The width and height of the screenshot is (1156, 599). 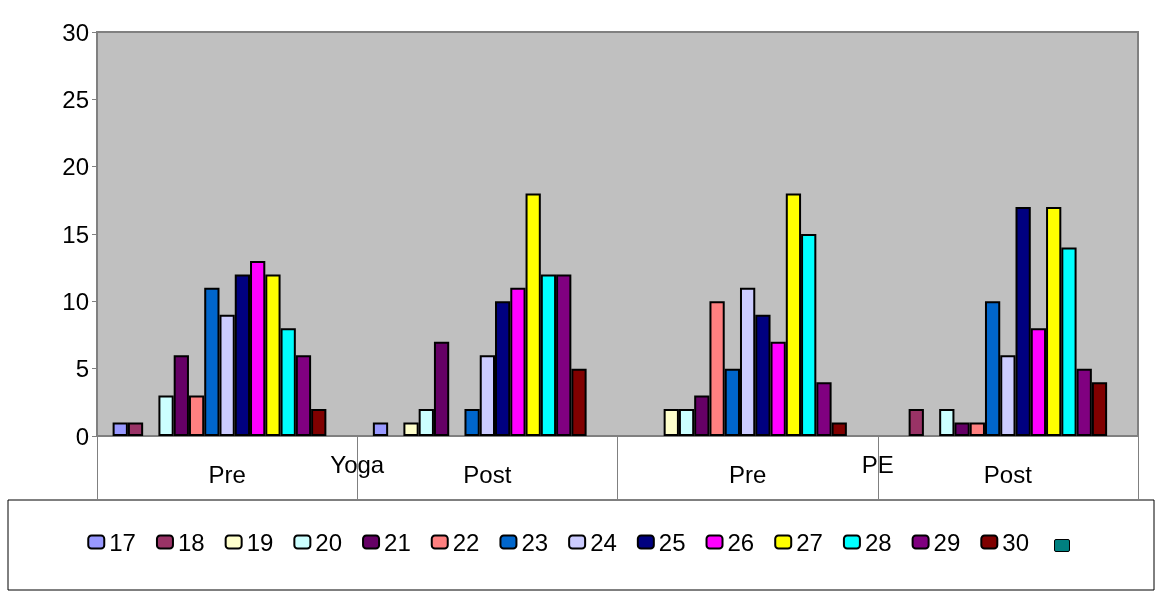 What do you see at coordinates (75, 301) in the screenshot?
I see `y-tick-label: 10` at bounding box center [75, 301].